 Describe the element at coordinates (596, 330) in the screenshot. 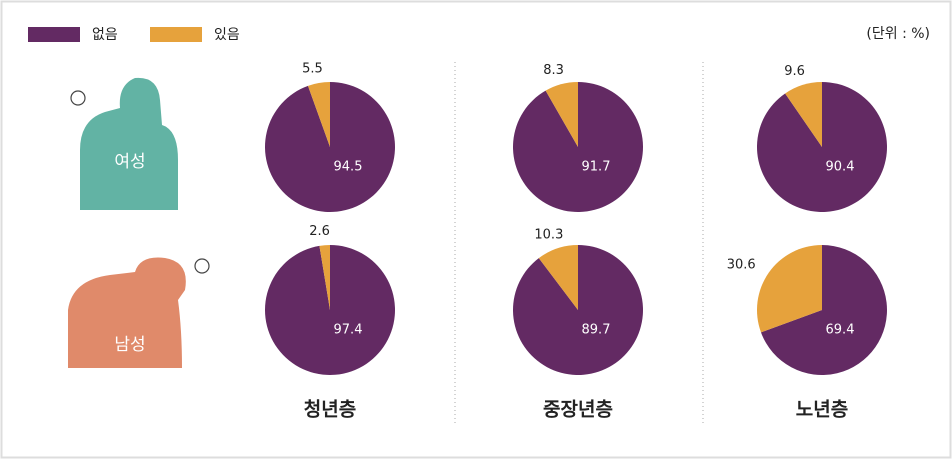

I see `value-label: 89.7` at that location.